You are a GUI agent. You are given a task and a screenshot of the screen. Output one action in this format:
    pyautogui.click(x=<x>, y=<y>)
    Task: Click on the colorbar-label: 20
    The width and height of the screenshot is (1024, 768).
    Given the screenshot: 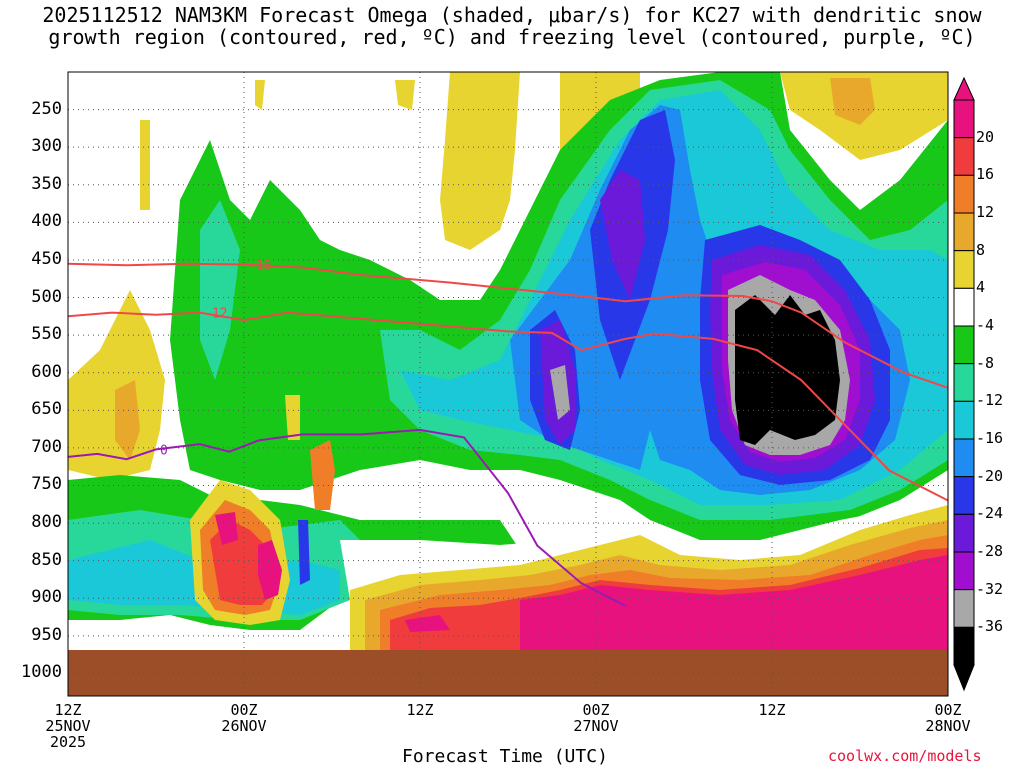 What is the action you would take?
    pyautogui.click(x=985, y=136)
    